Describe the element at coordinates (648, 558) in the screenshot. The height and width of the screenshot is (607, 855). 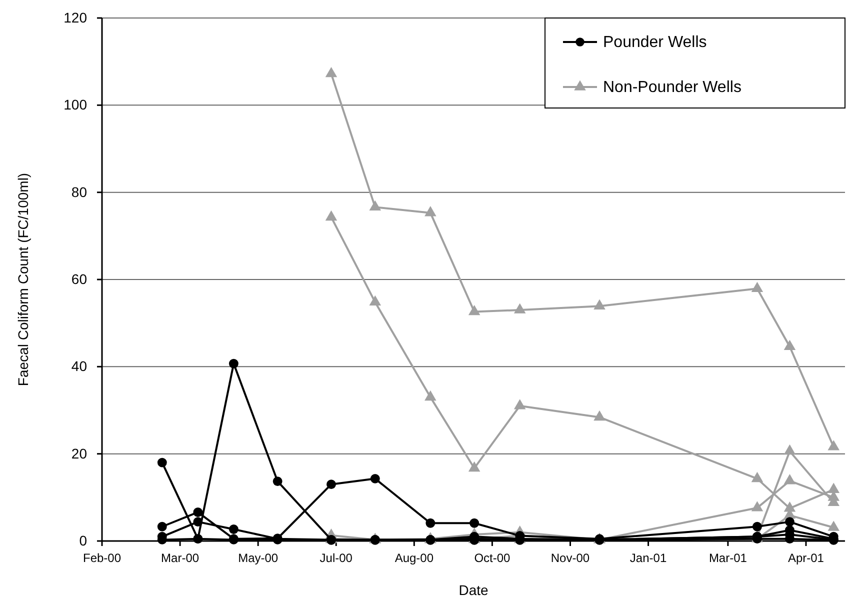
I see `x-tick-label: Jan-01` at that location.